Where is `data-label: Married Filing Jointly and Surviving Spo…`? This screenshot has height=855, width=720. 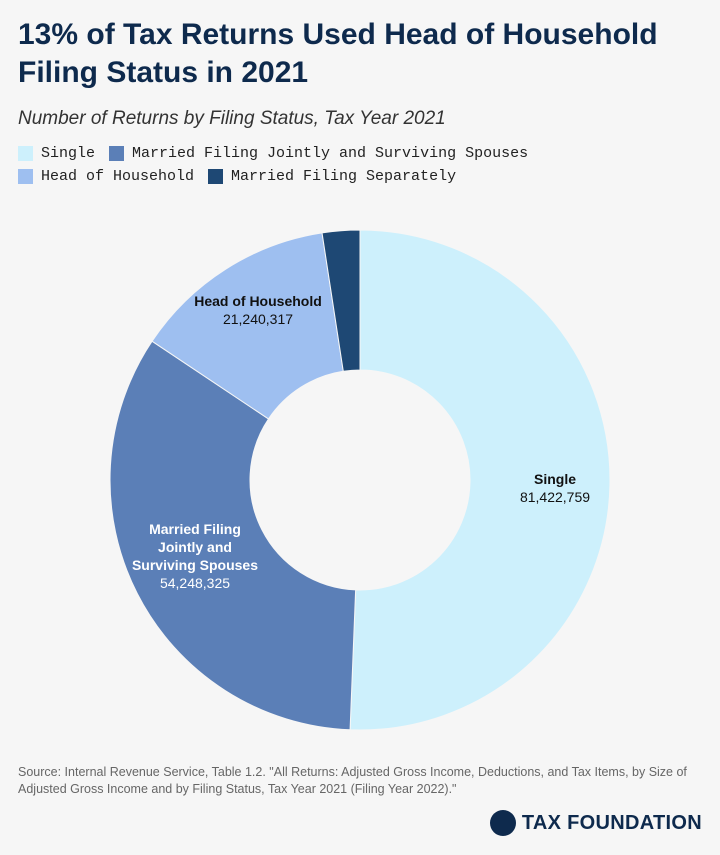
data-label: Married Filing Jointly and Surviving Spo… is located at coordinates (195, 556).